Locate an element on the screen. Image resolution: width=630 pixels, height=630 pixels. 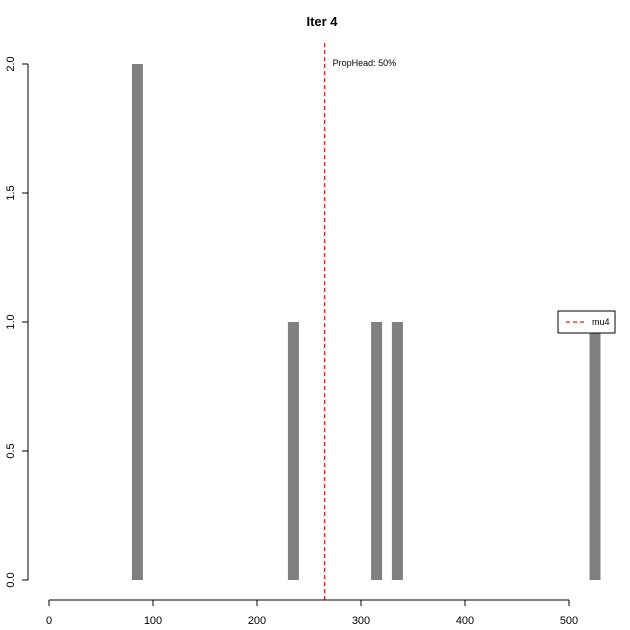
chart-title: Iter 4 is located at coordinates (322, 21).